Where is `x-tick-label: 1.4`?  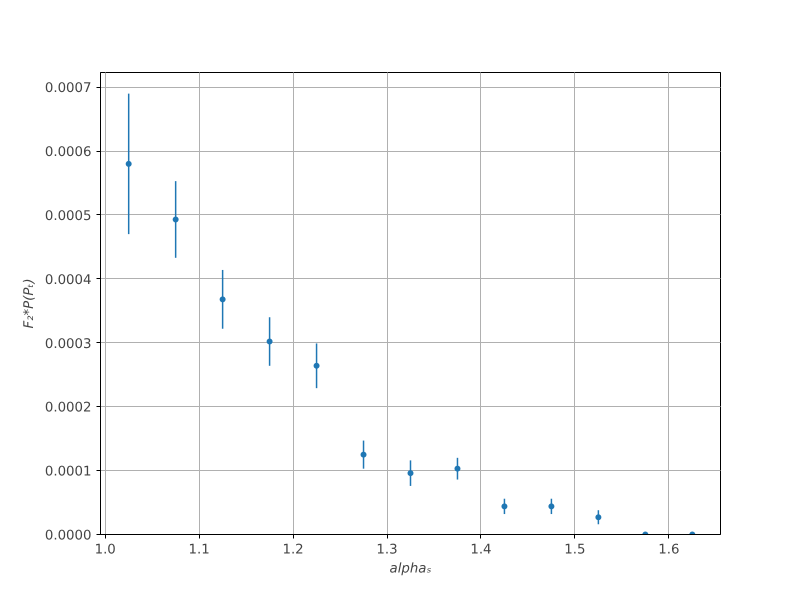
x-tick-label: 1.4 is located at coordinates (481, 550).